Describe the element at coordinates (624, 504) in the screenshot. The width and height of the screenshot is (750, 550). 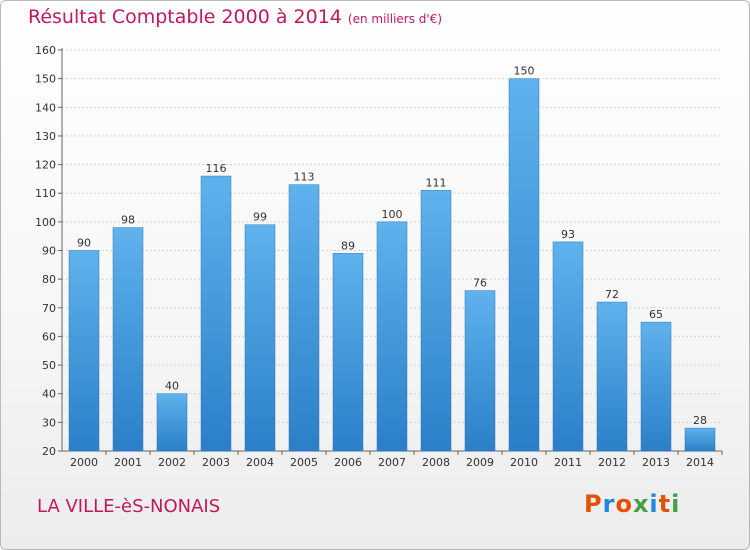
I see `logo-letter: o` at that location.